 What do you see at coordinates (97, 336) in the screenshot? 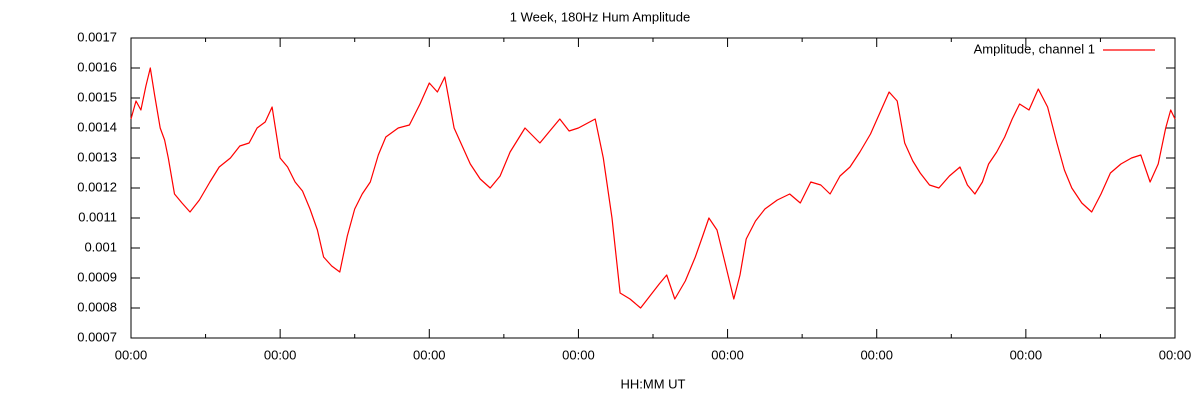
I see `y-tick-label: 0.0007` at bounding box center [97, 336].